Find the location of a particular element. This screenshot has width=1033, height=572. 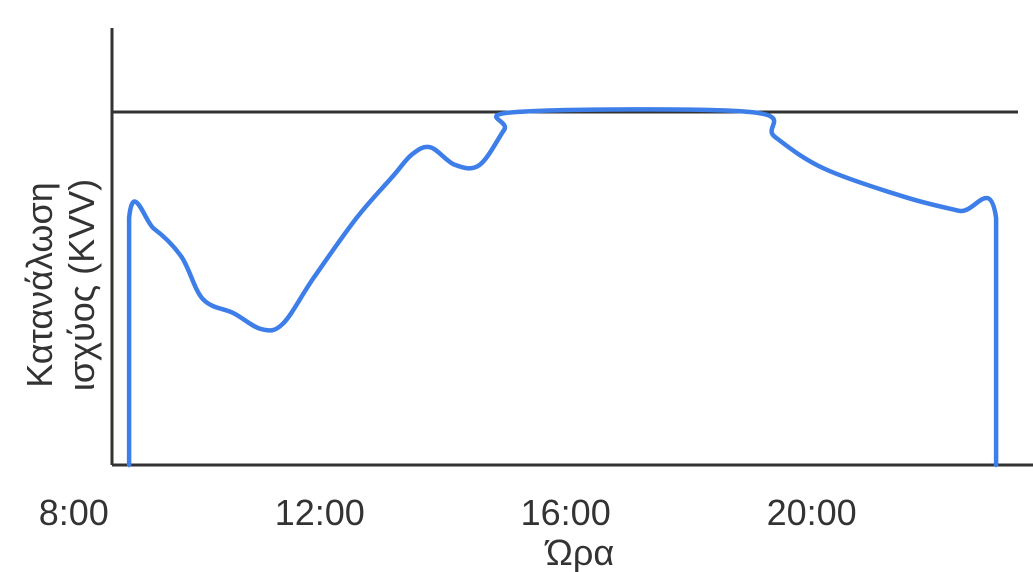

x-axis-label: Ώρα is located at coordinates (579, 552).